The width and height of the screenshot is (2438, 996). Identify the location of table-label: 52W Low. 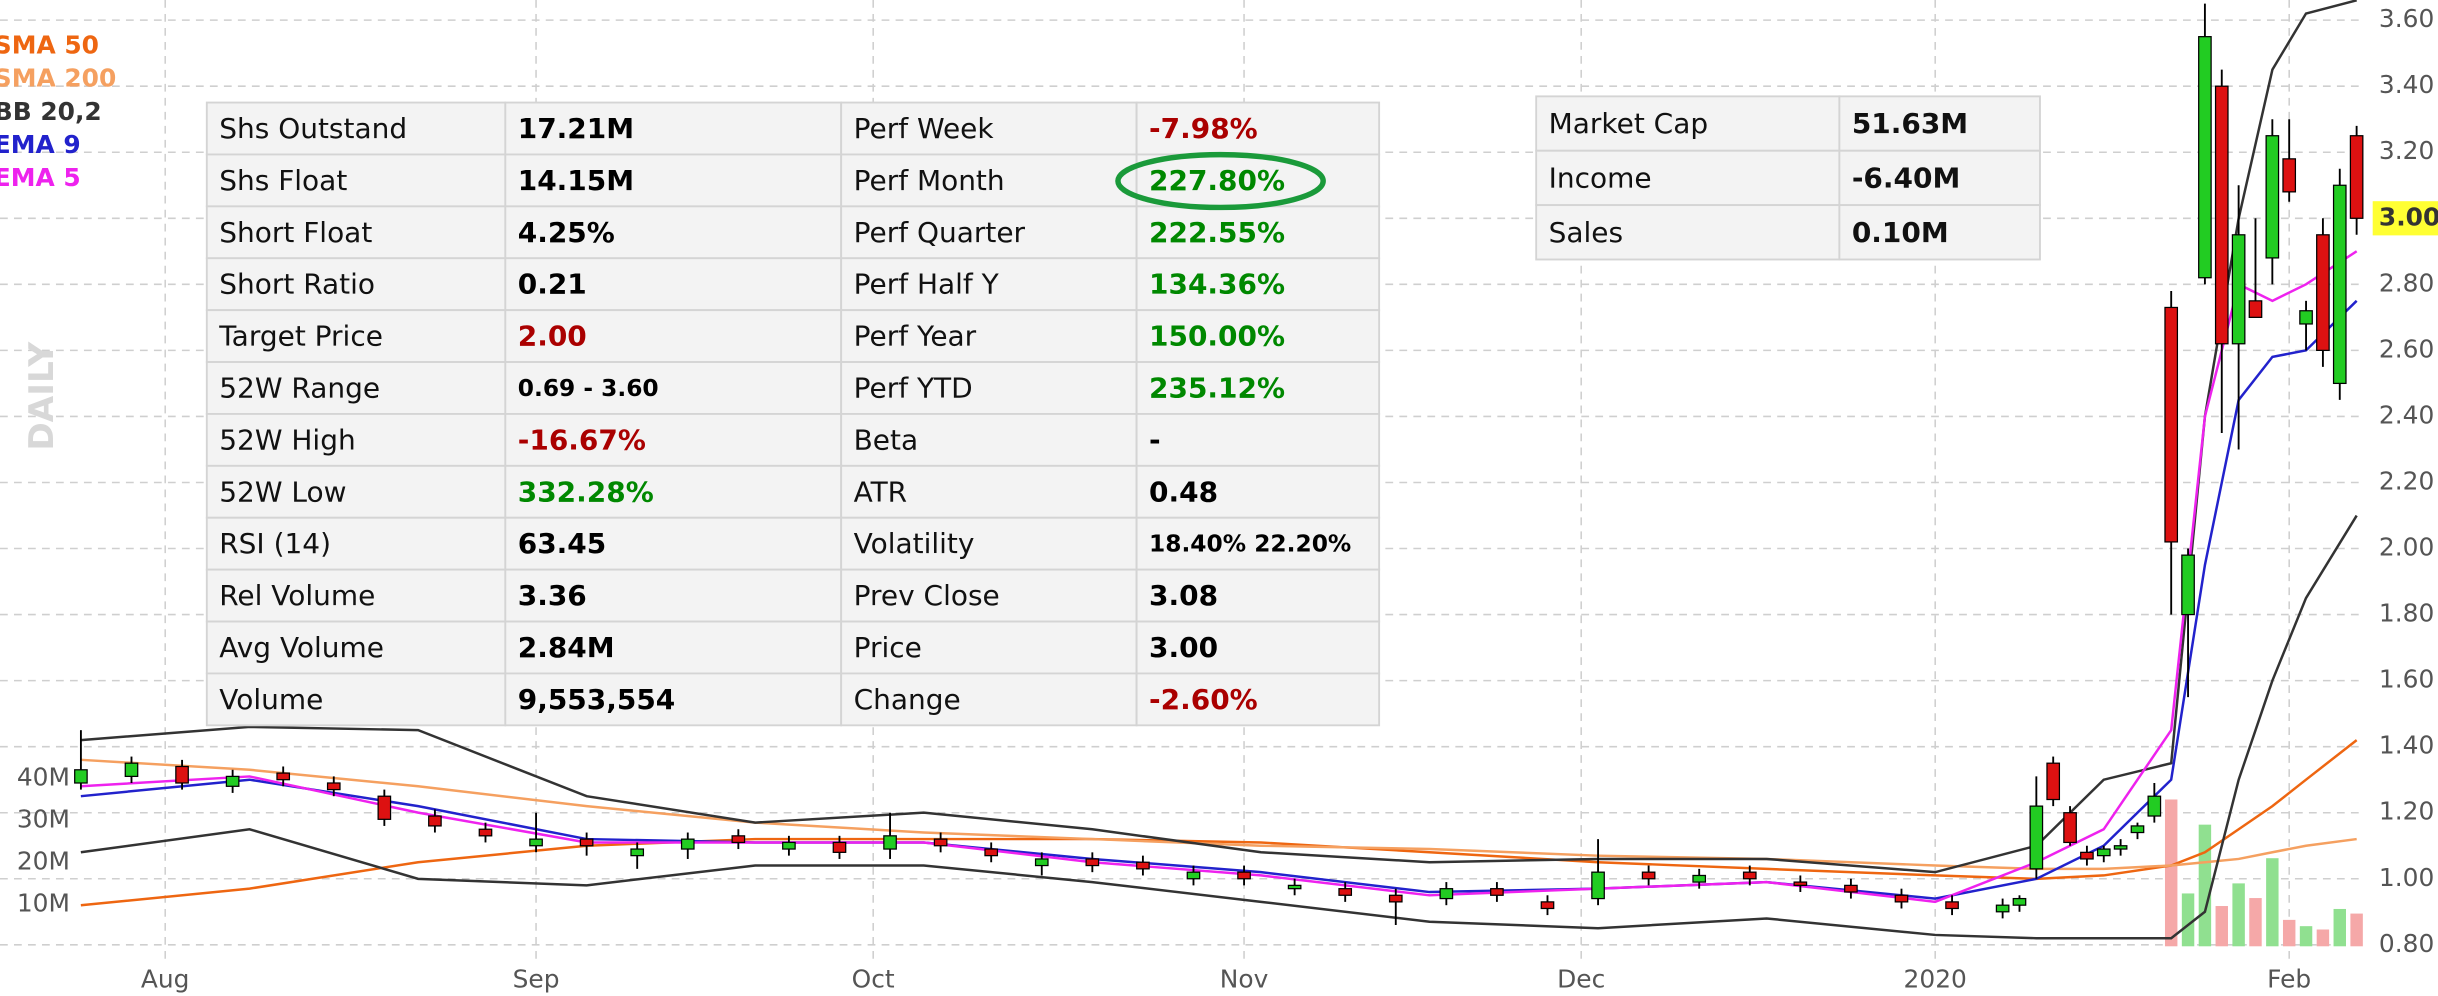
(282, 491).